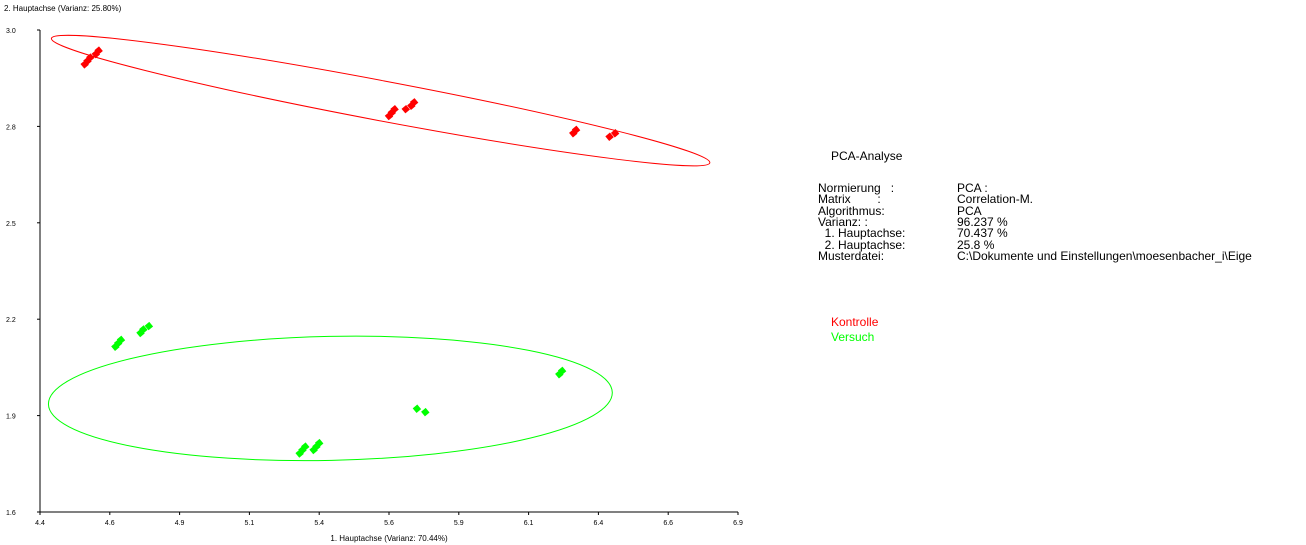 This screenshot has width=1306, height=545. I want to click on y-axis-label: 2. Hauptachse (Varianz: 25.80%), so click(63, 8).